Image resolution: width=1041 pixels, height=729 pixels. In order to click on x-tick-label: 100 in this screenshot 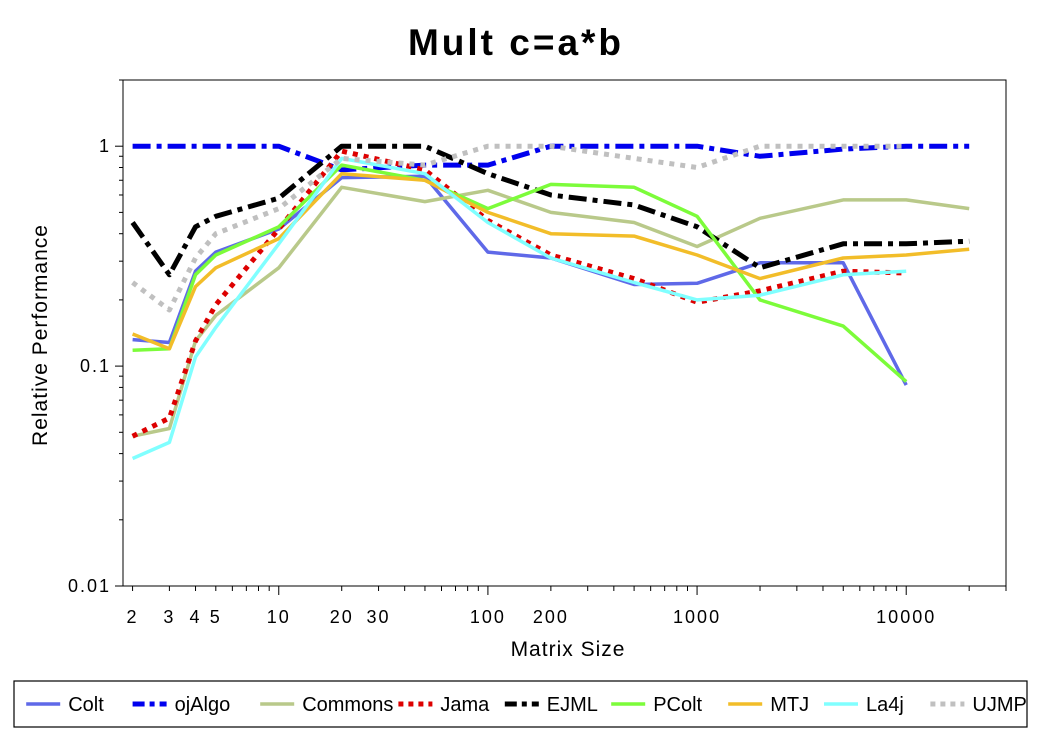, I will do `click(488, 617)`.